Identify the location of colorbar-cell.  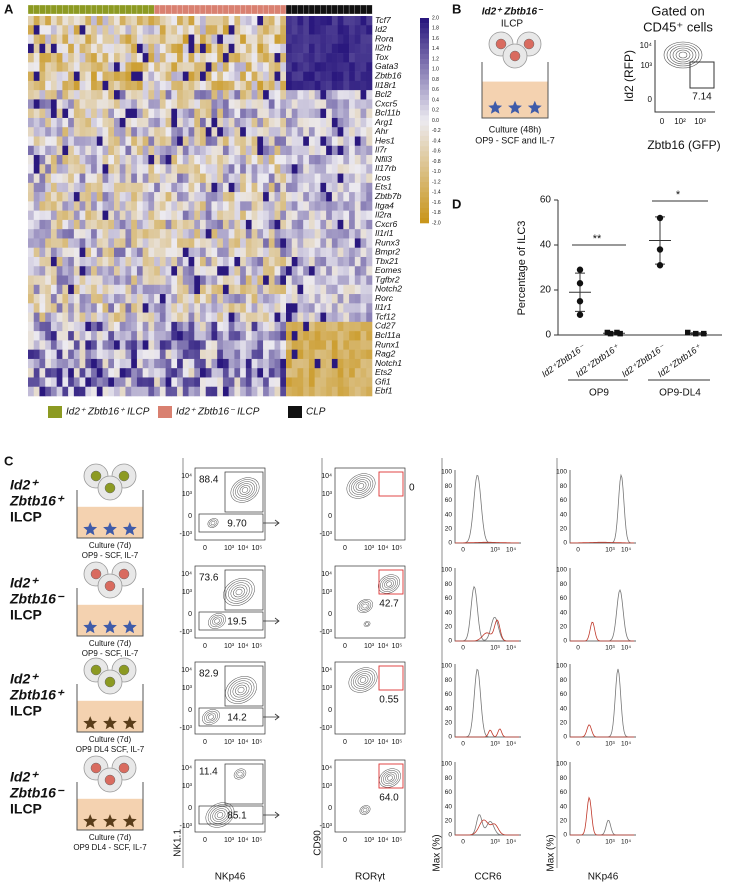
(424, 103).